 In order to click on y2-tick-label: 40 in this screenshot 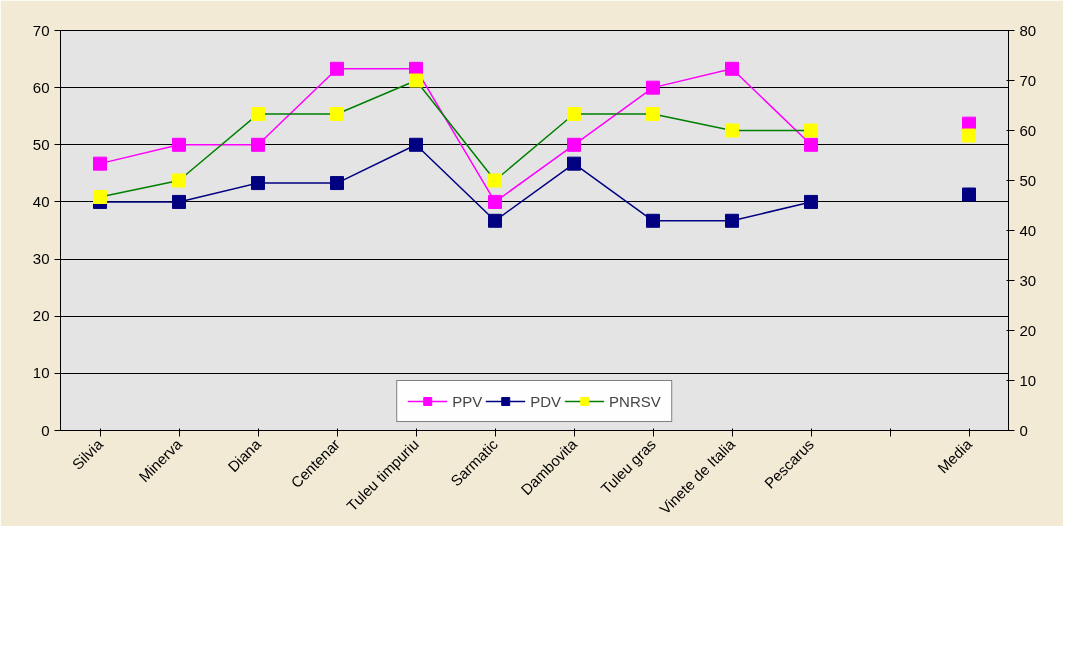, I will do `click(1028, 230)`.